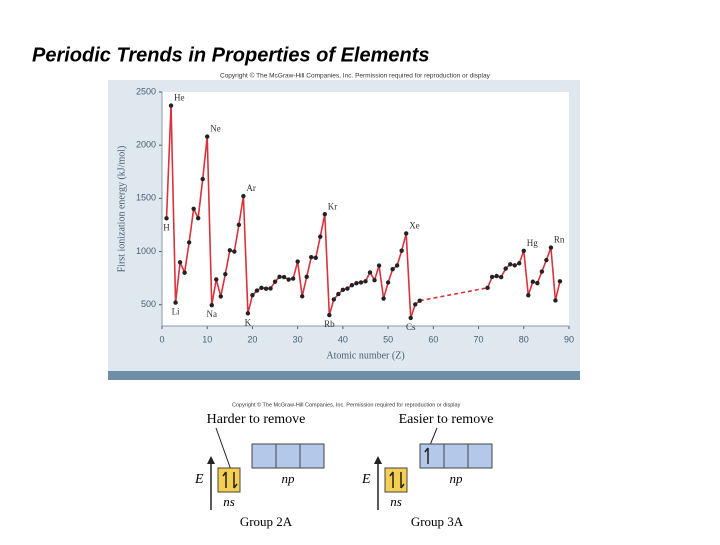 This screenshot has height=545, width=720. What do you see at coordinates (161, 339) in the screenshot?
I see `x-tick-label: 0` at bounding box center [161, 339].